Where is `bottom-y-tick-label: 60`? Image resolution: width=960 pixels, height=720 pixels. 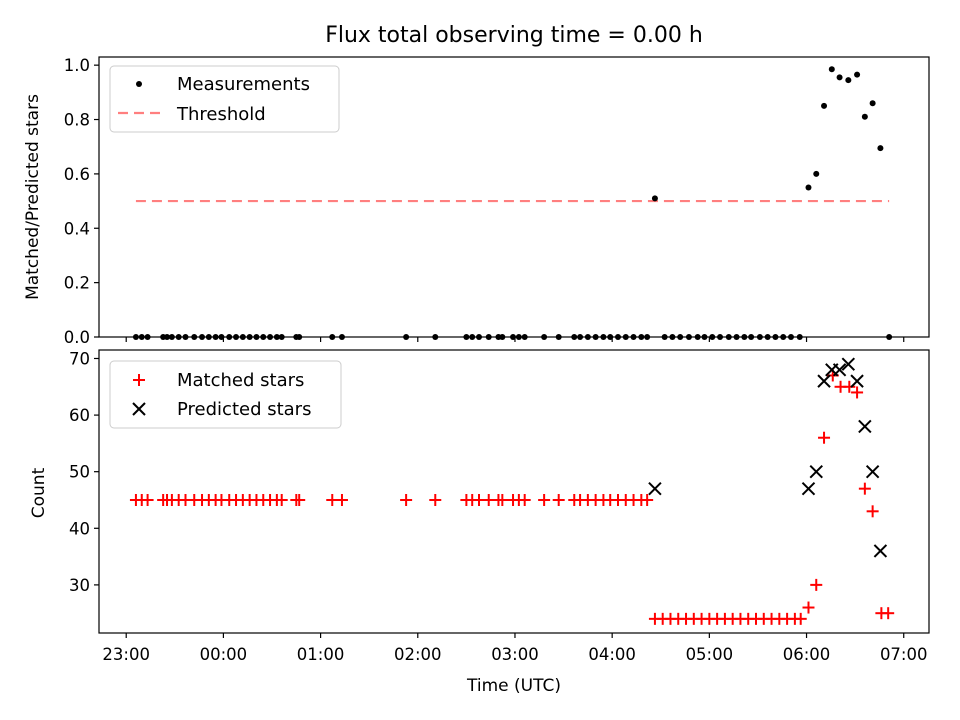 bottom-y-tick-label: 60 is located at coordinates (79, 415).